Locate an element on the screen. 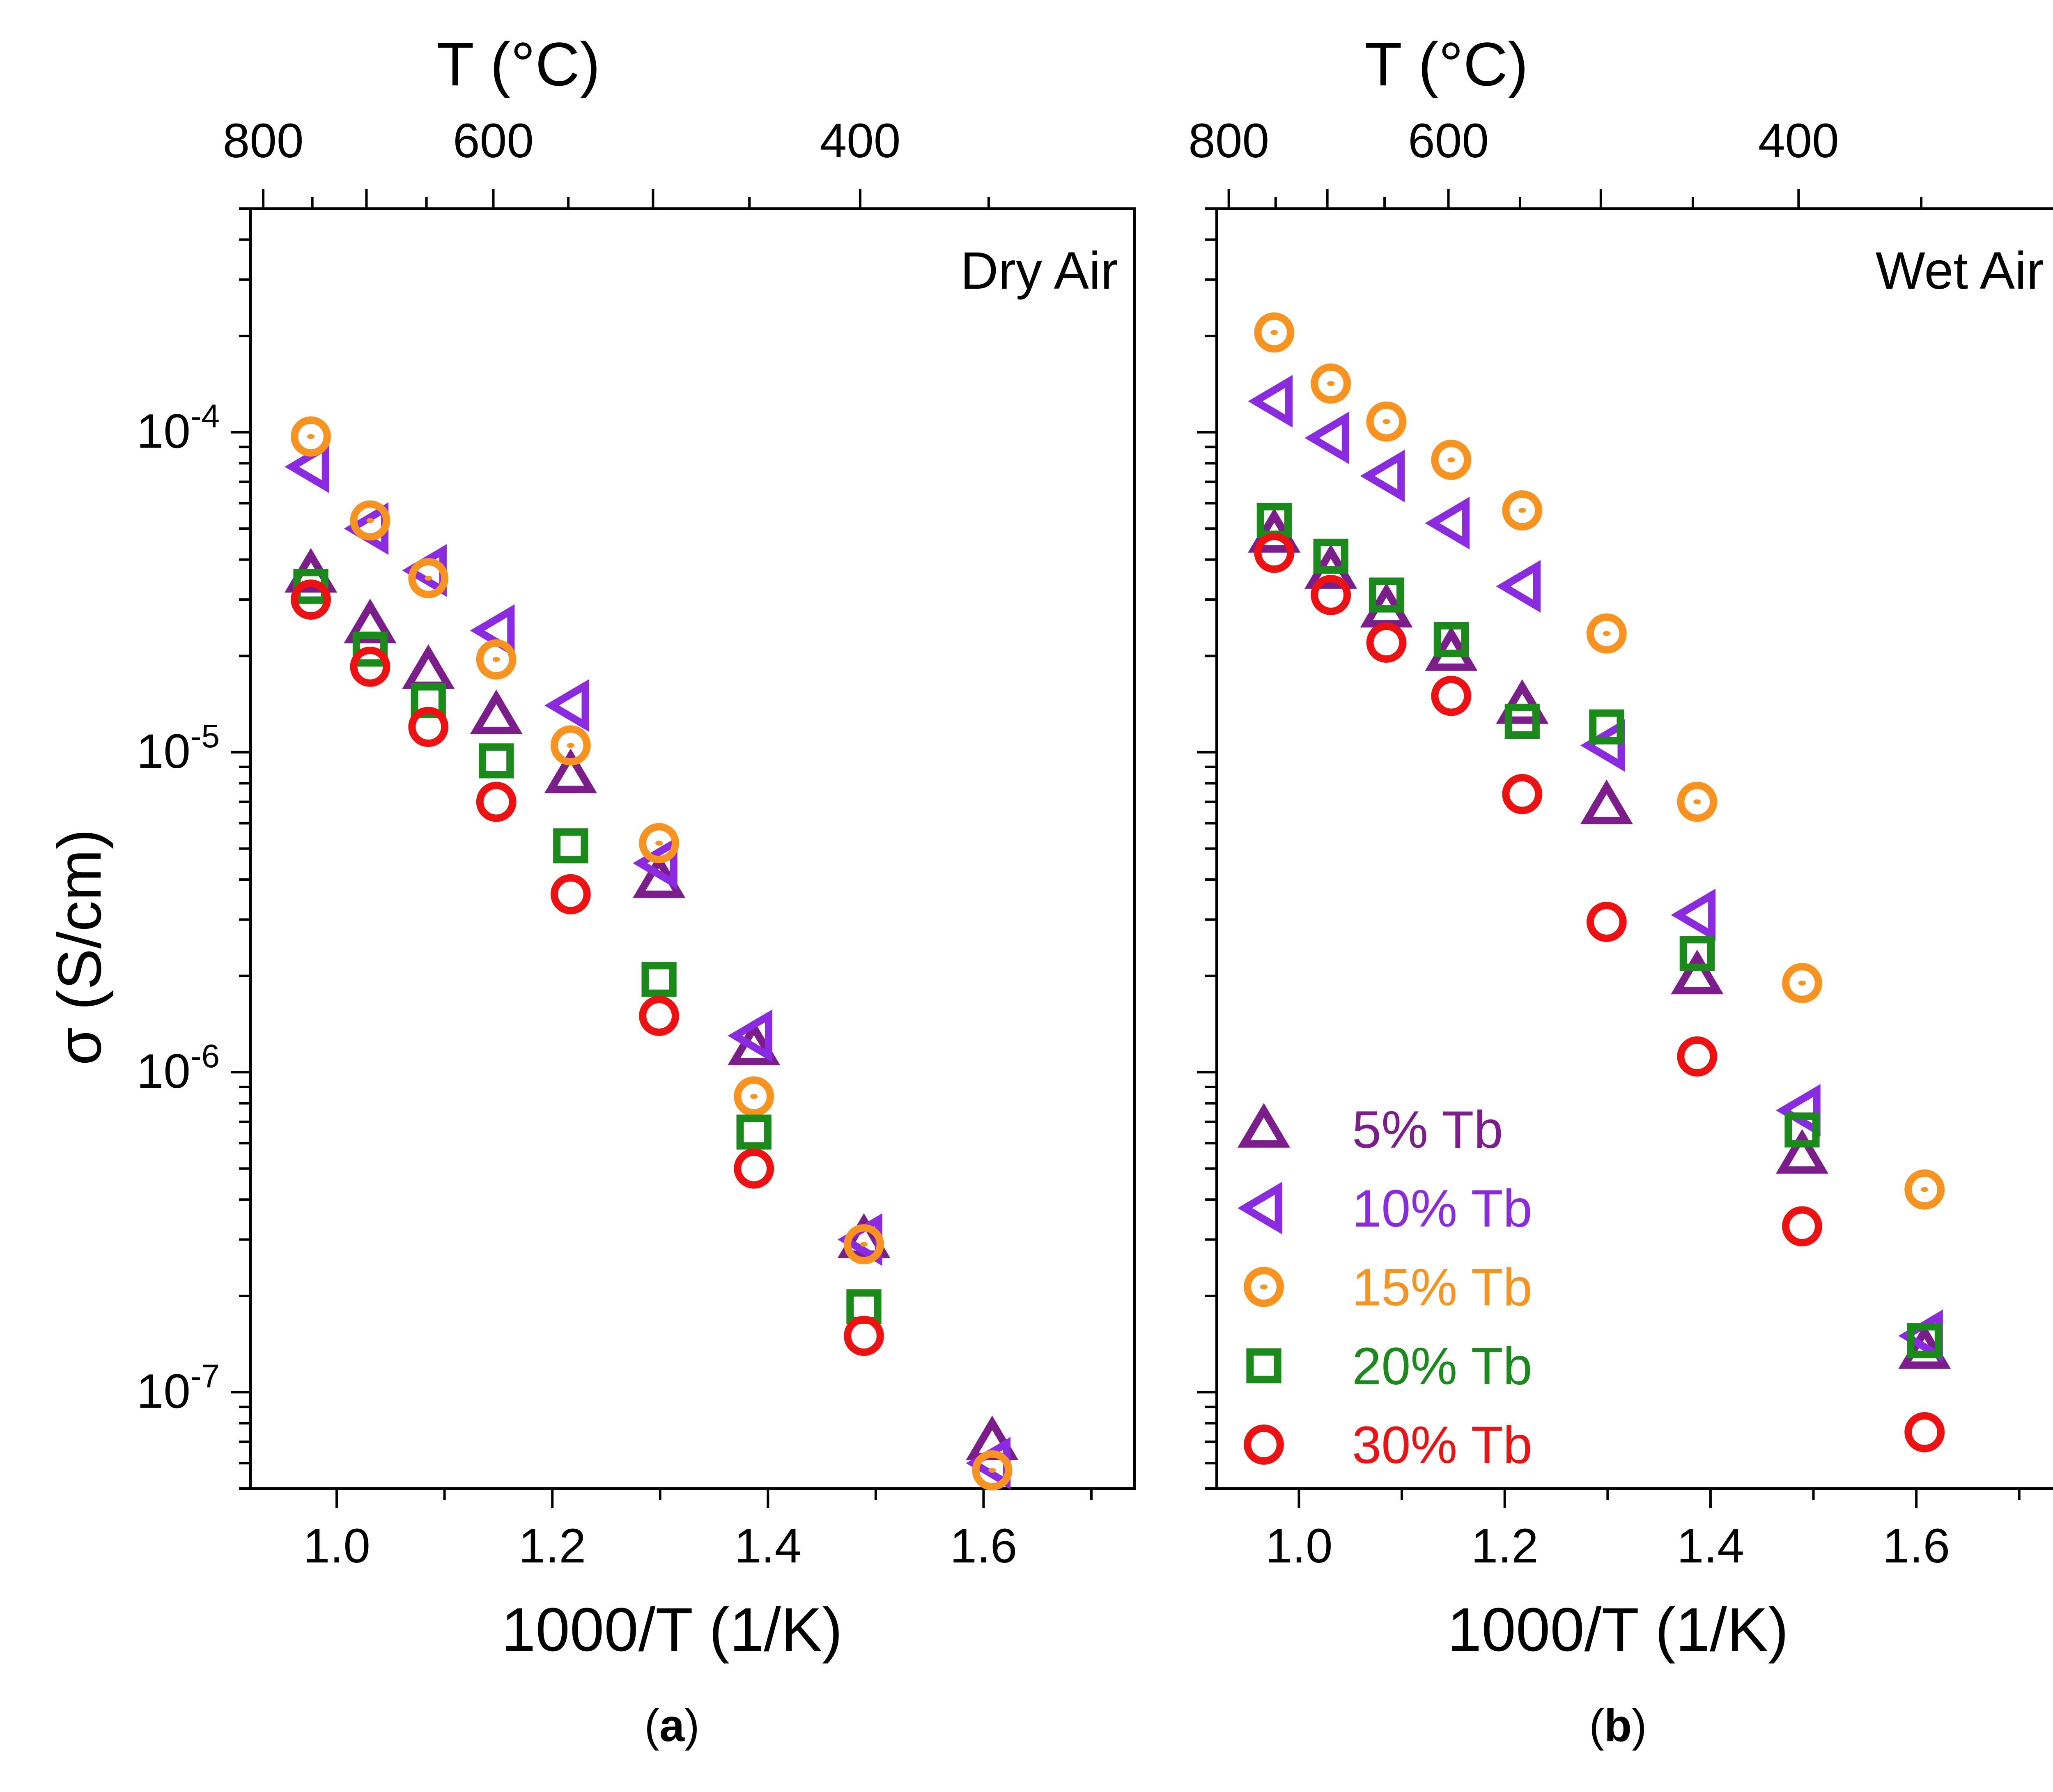 The height and width of the screenshot is (1792, 2053). x-tick-label: 1.0 is located at coordinates (1299, 1546).